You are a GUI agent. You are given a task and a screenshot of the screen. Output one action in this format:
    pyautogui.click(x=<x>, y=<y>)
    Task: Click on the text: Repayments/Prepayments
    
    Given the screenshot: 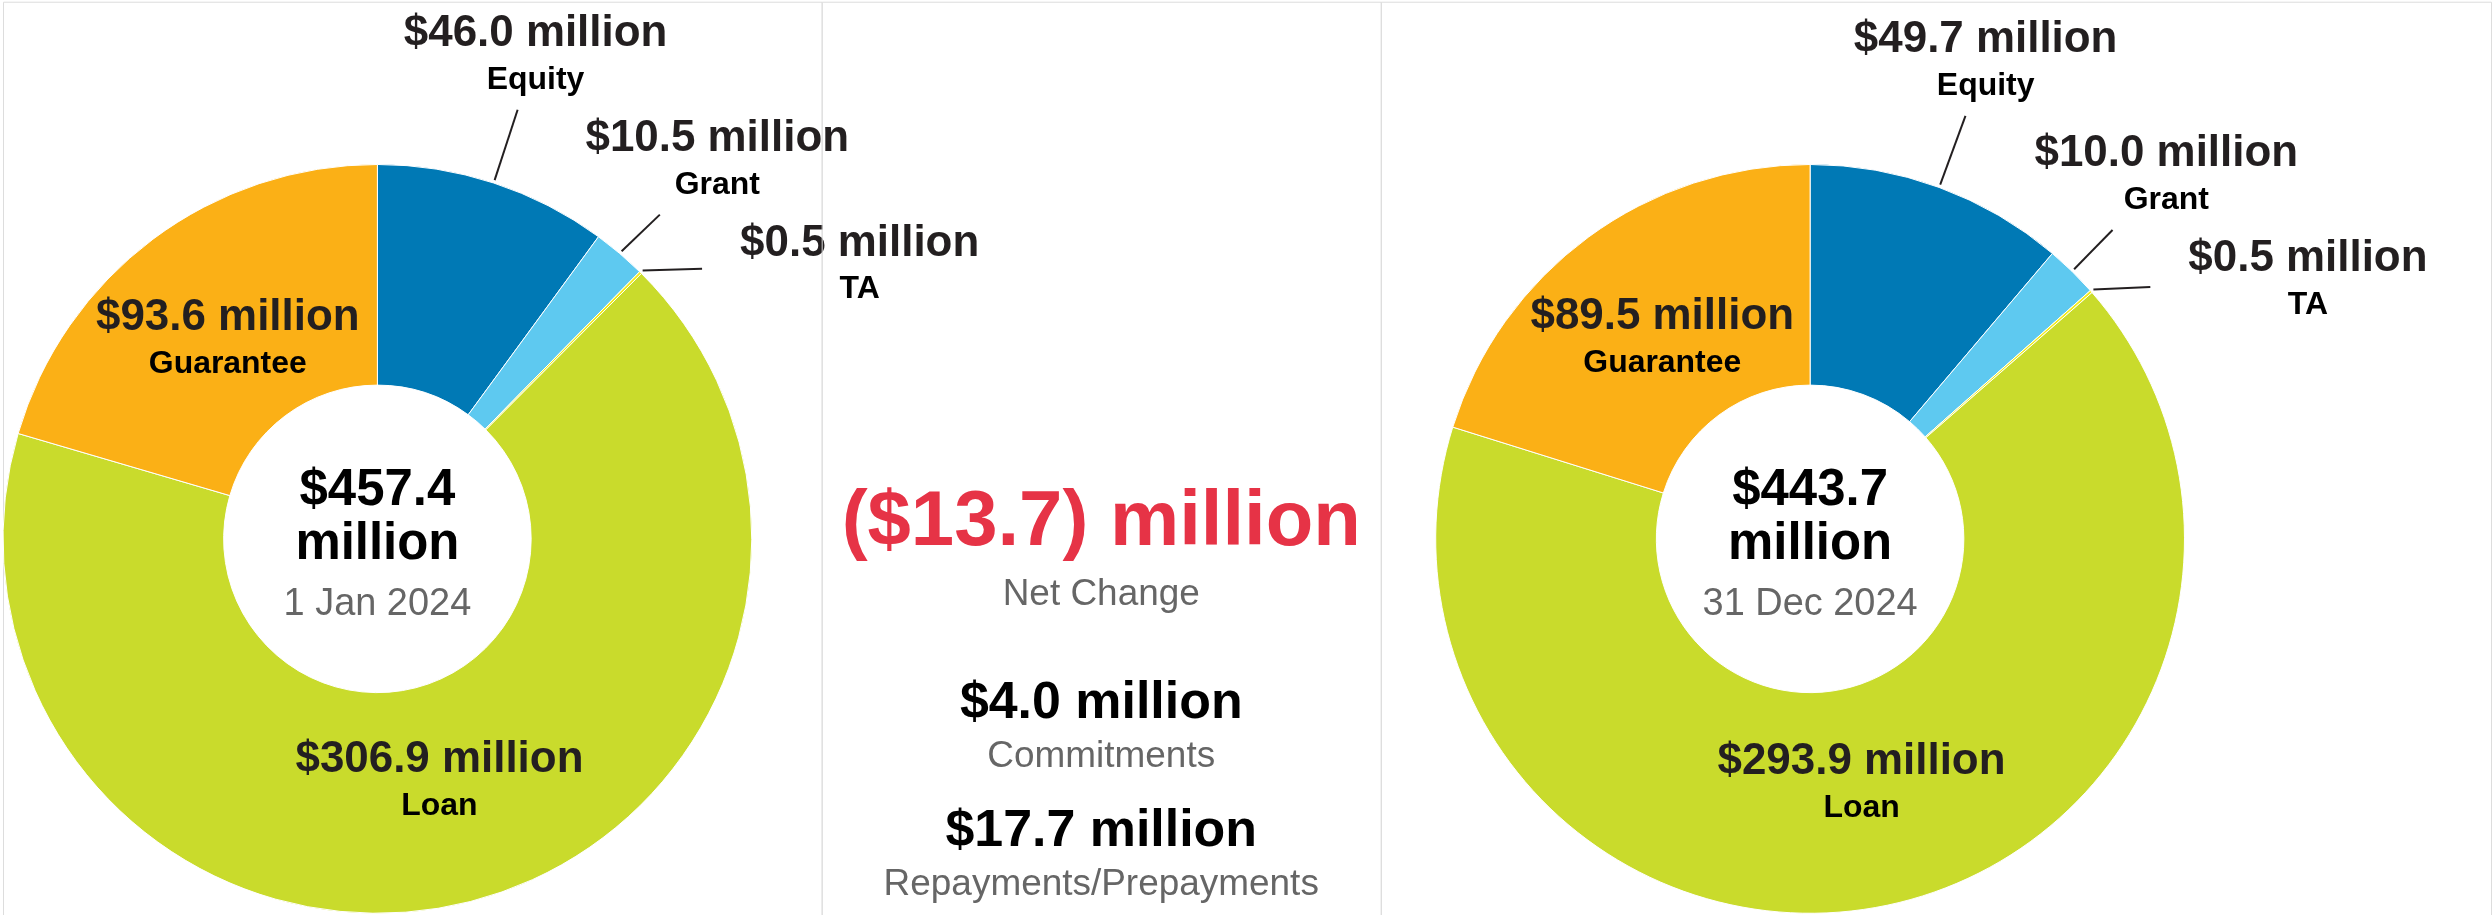 What is the action you would take?
    pyautogui.click(x=1101, y=883)
    